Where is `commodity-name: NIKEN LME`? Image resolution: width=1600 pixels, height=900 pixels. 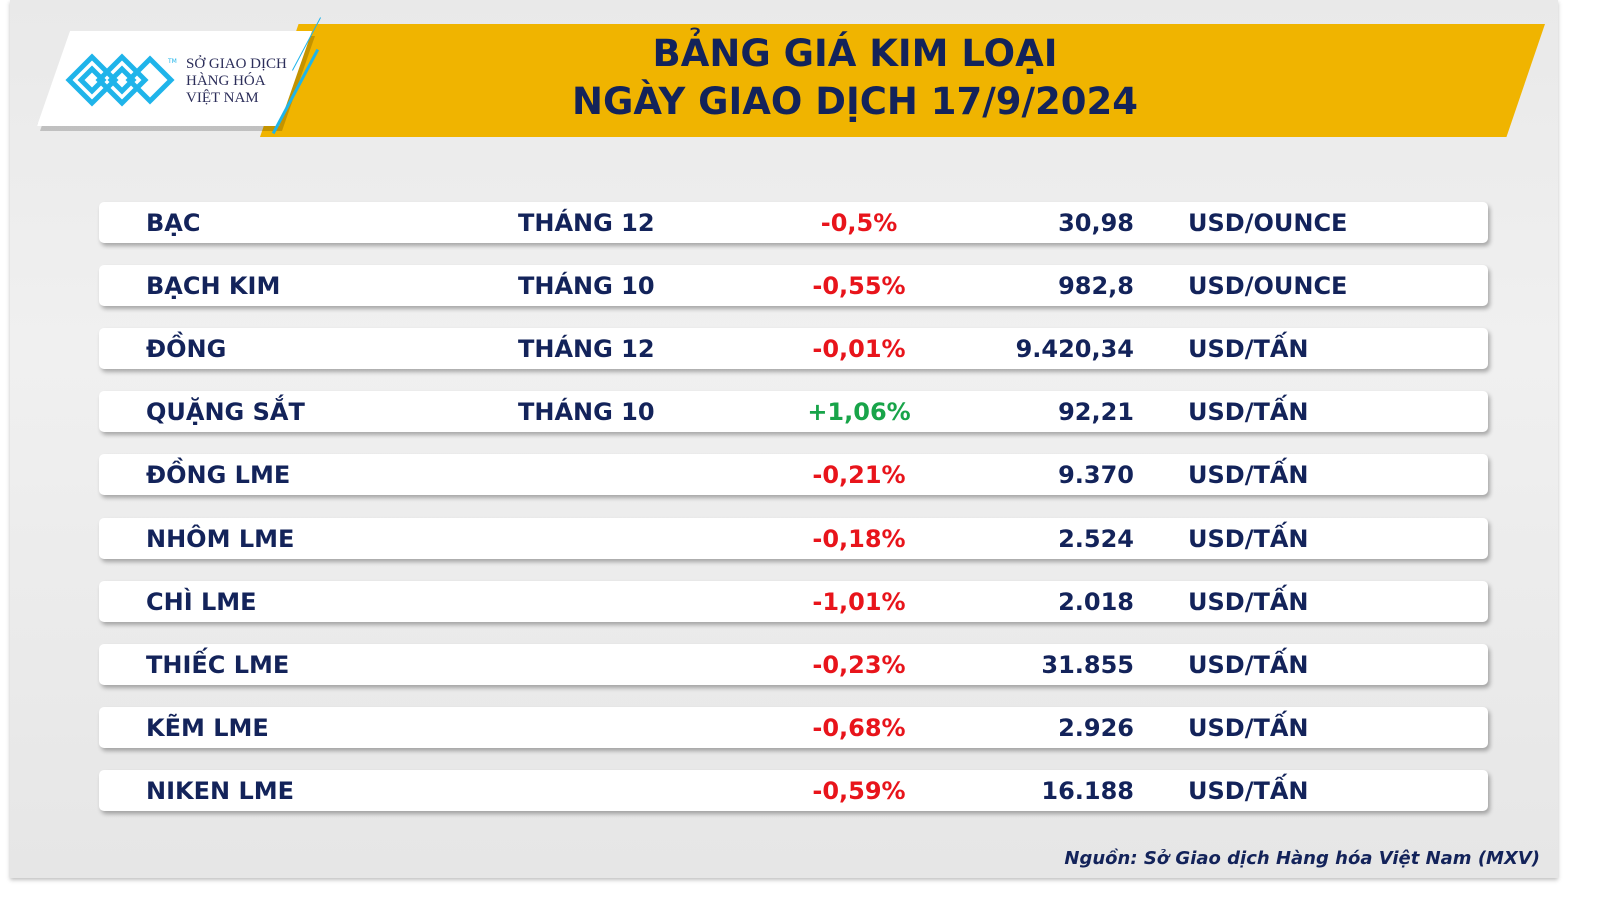 commodity-name: NIKEN LME is located at coordinates (220, 790).